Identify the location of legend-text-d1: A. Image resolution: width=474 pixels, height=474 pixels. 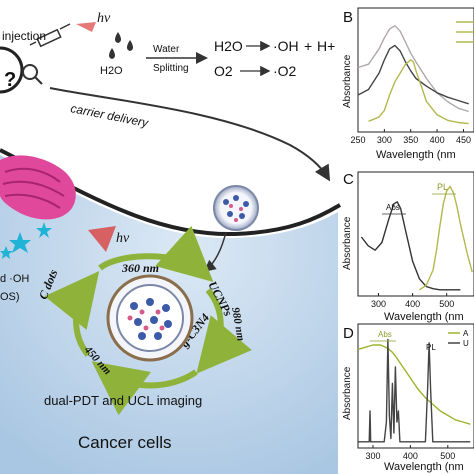
(466, 333).